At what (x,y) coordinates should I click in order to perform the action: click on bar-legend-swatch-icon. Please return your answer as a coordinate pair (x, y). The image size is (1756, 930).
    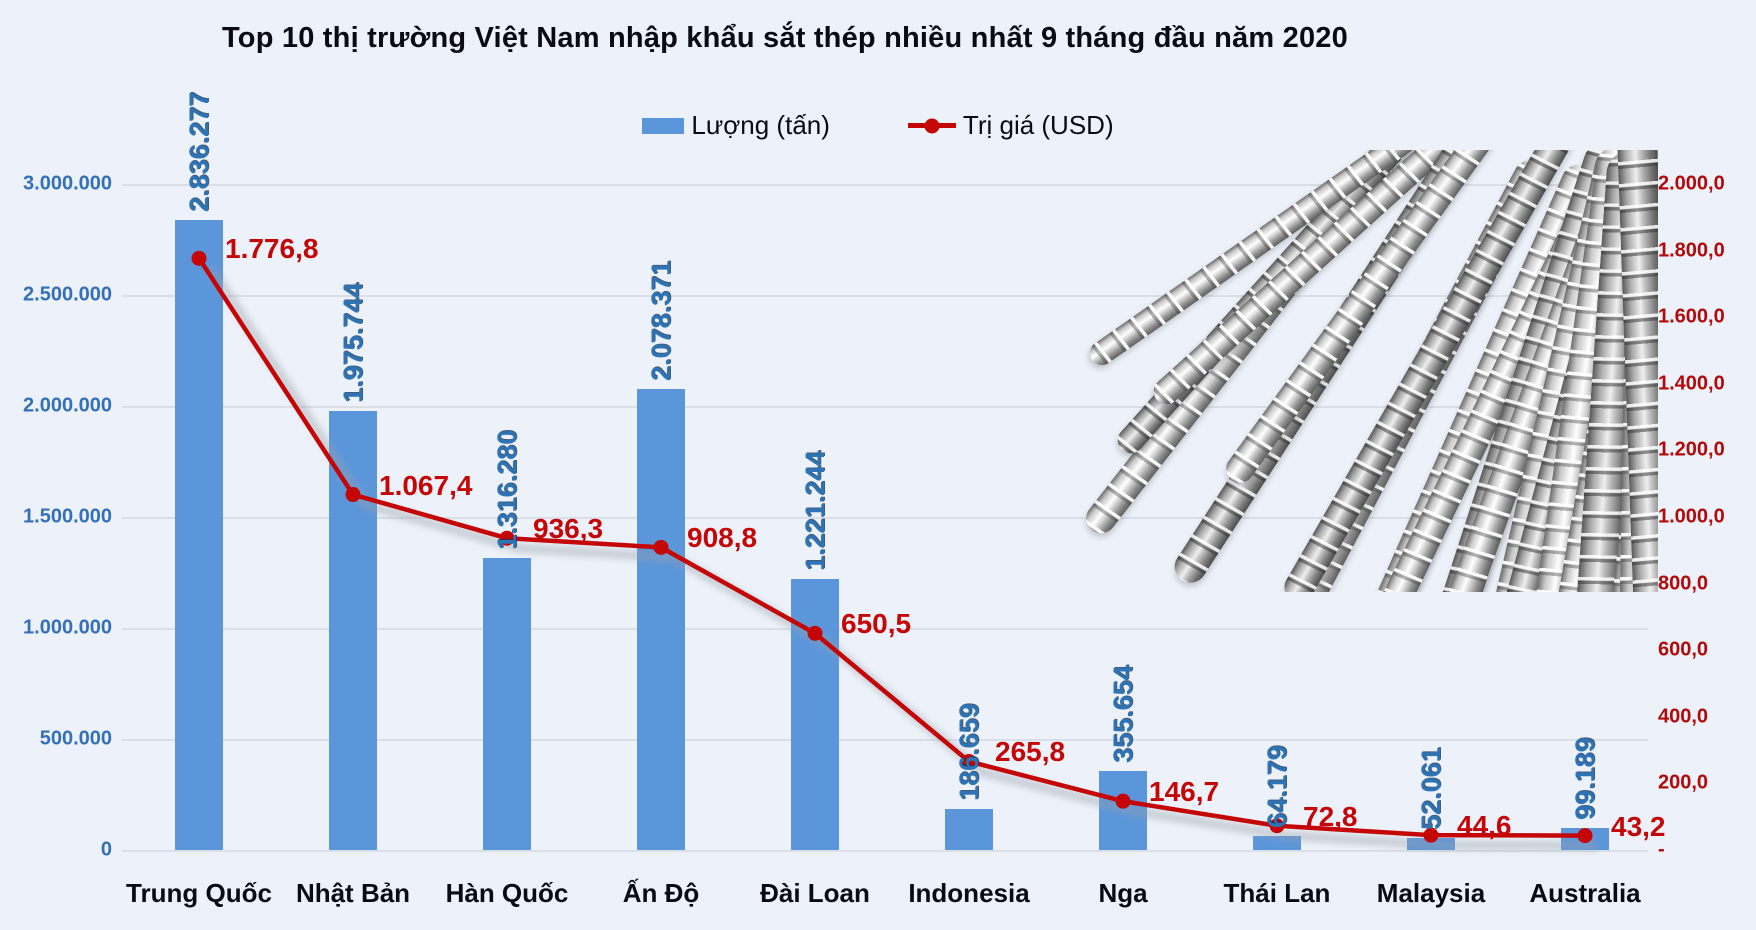
    Looking at the image, I should click on (663, 125).